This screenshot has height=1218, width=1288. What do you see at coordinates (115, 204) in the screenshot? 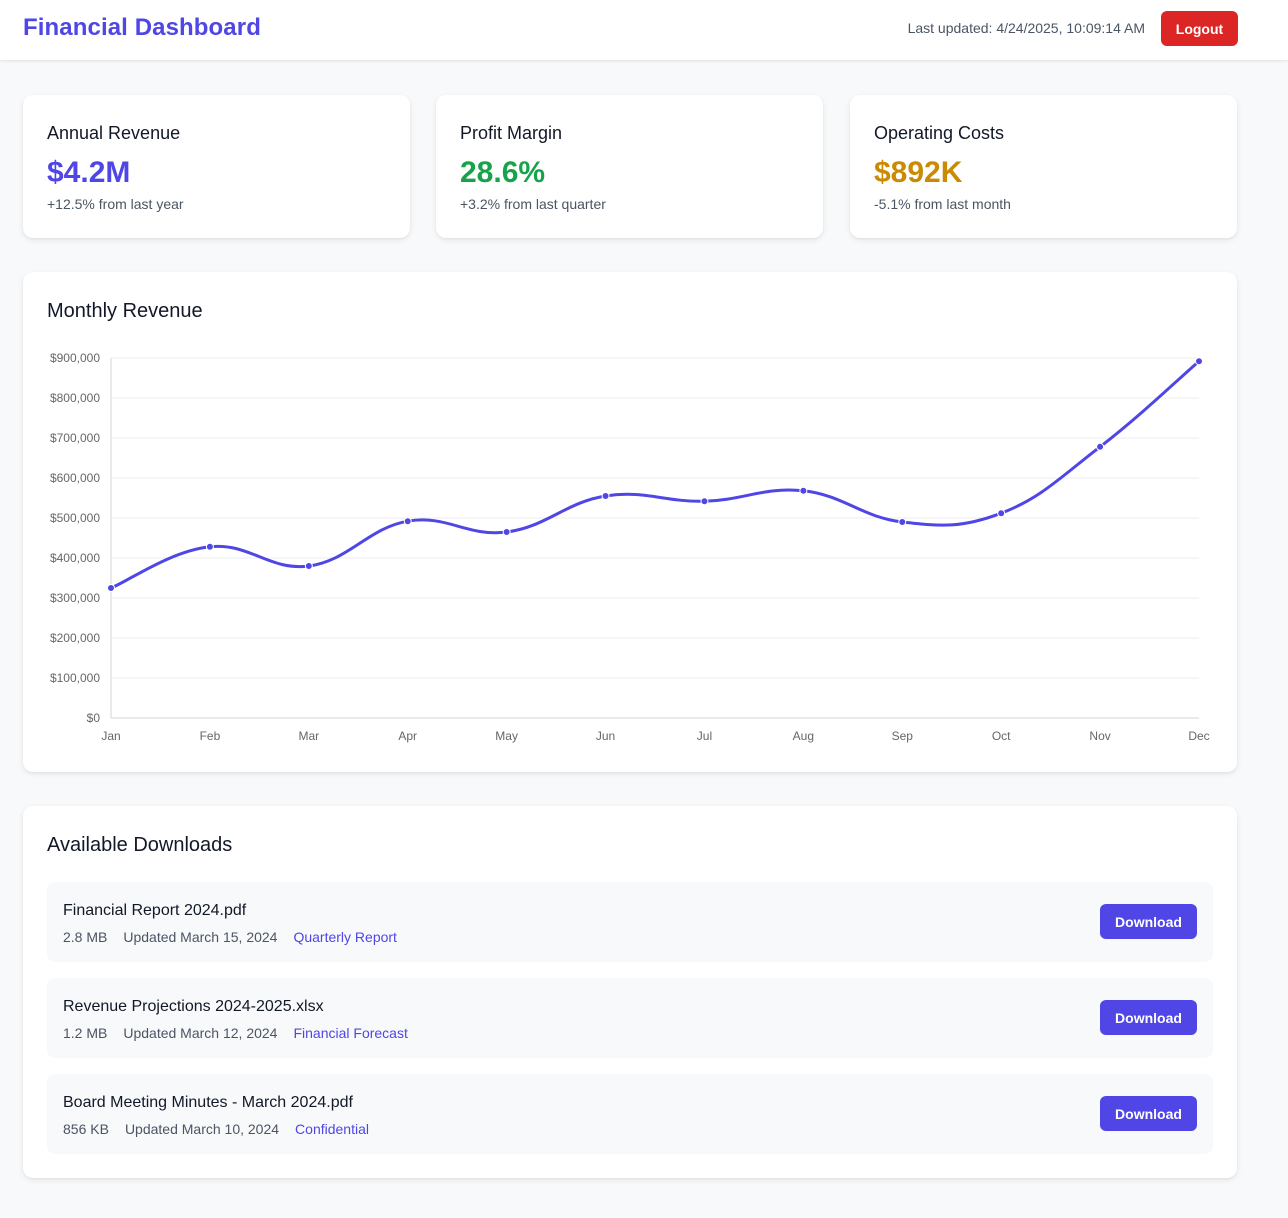
I see `stat-change: +12.5% from last year` at bounding box center [115, 204].